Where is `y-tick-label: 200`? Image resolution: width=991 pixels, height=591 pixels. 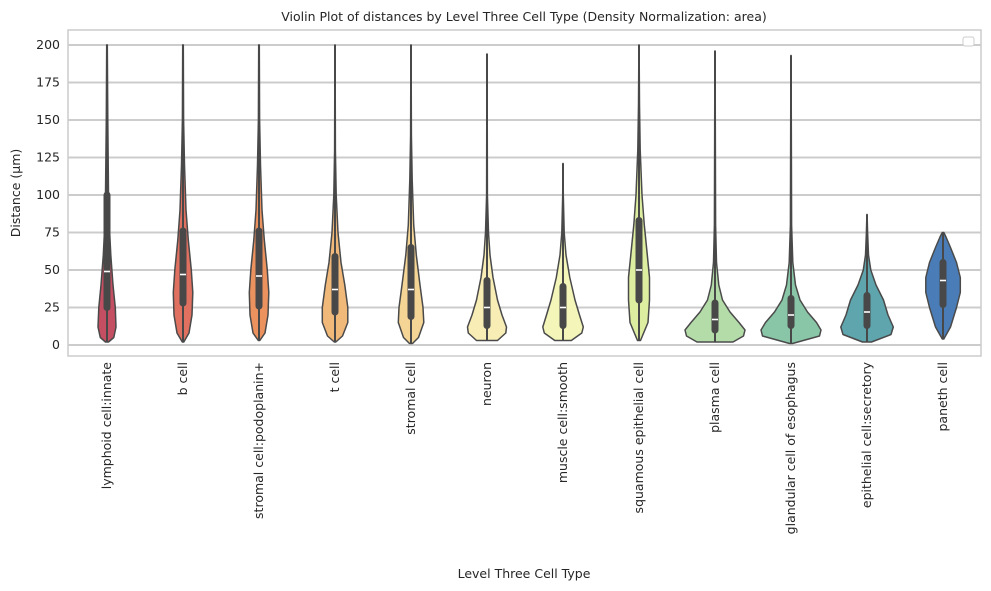 y-tick-label: 200 is located at coordinates (48, 44).